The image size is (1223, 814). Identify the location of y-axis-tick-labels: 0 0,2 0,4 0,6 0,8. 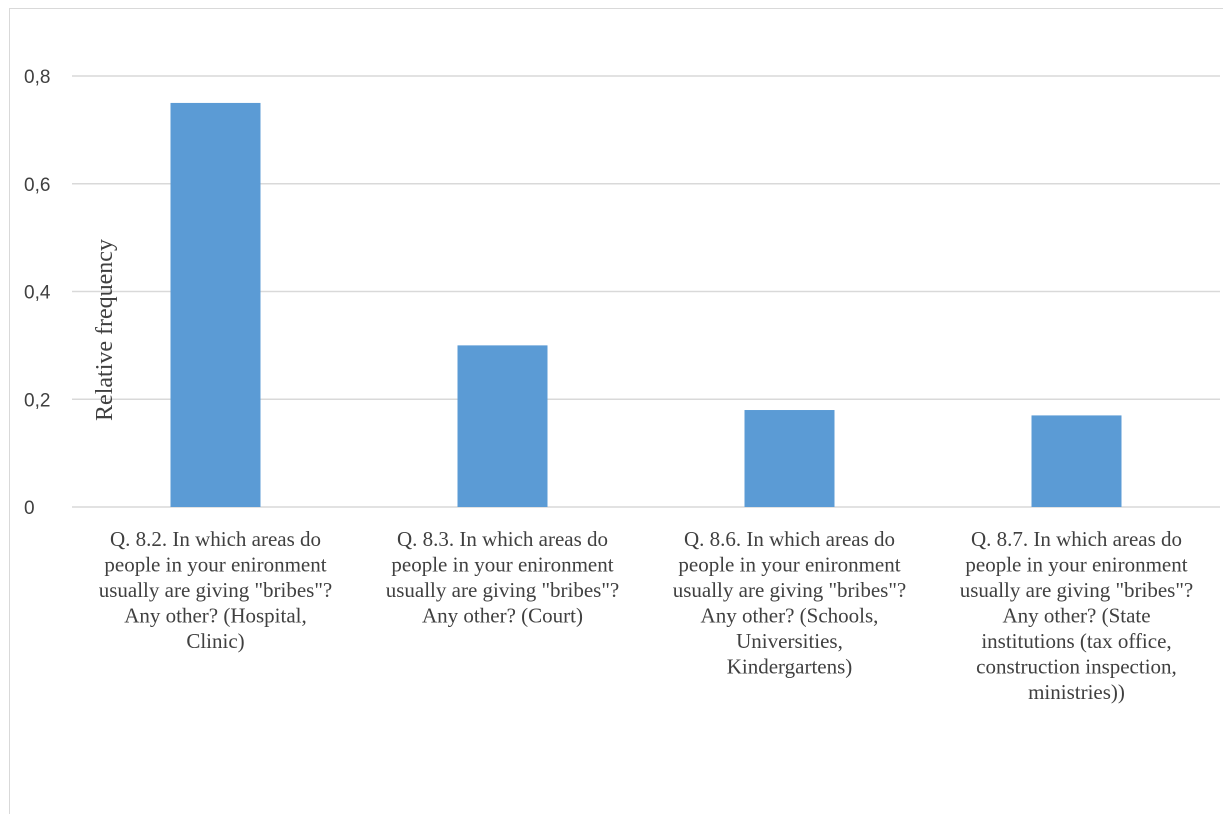
(37, 293).